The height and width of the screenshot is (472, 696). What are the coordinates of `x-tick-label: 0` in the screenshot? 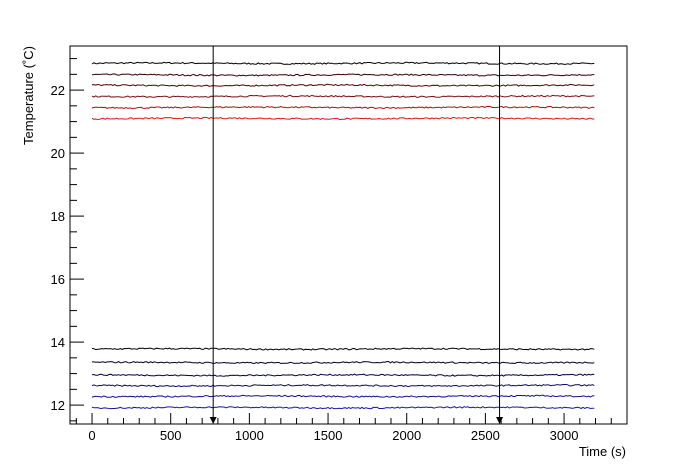 It's located at (91, 435).